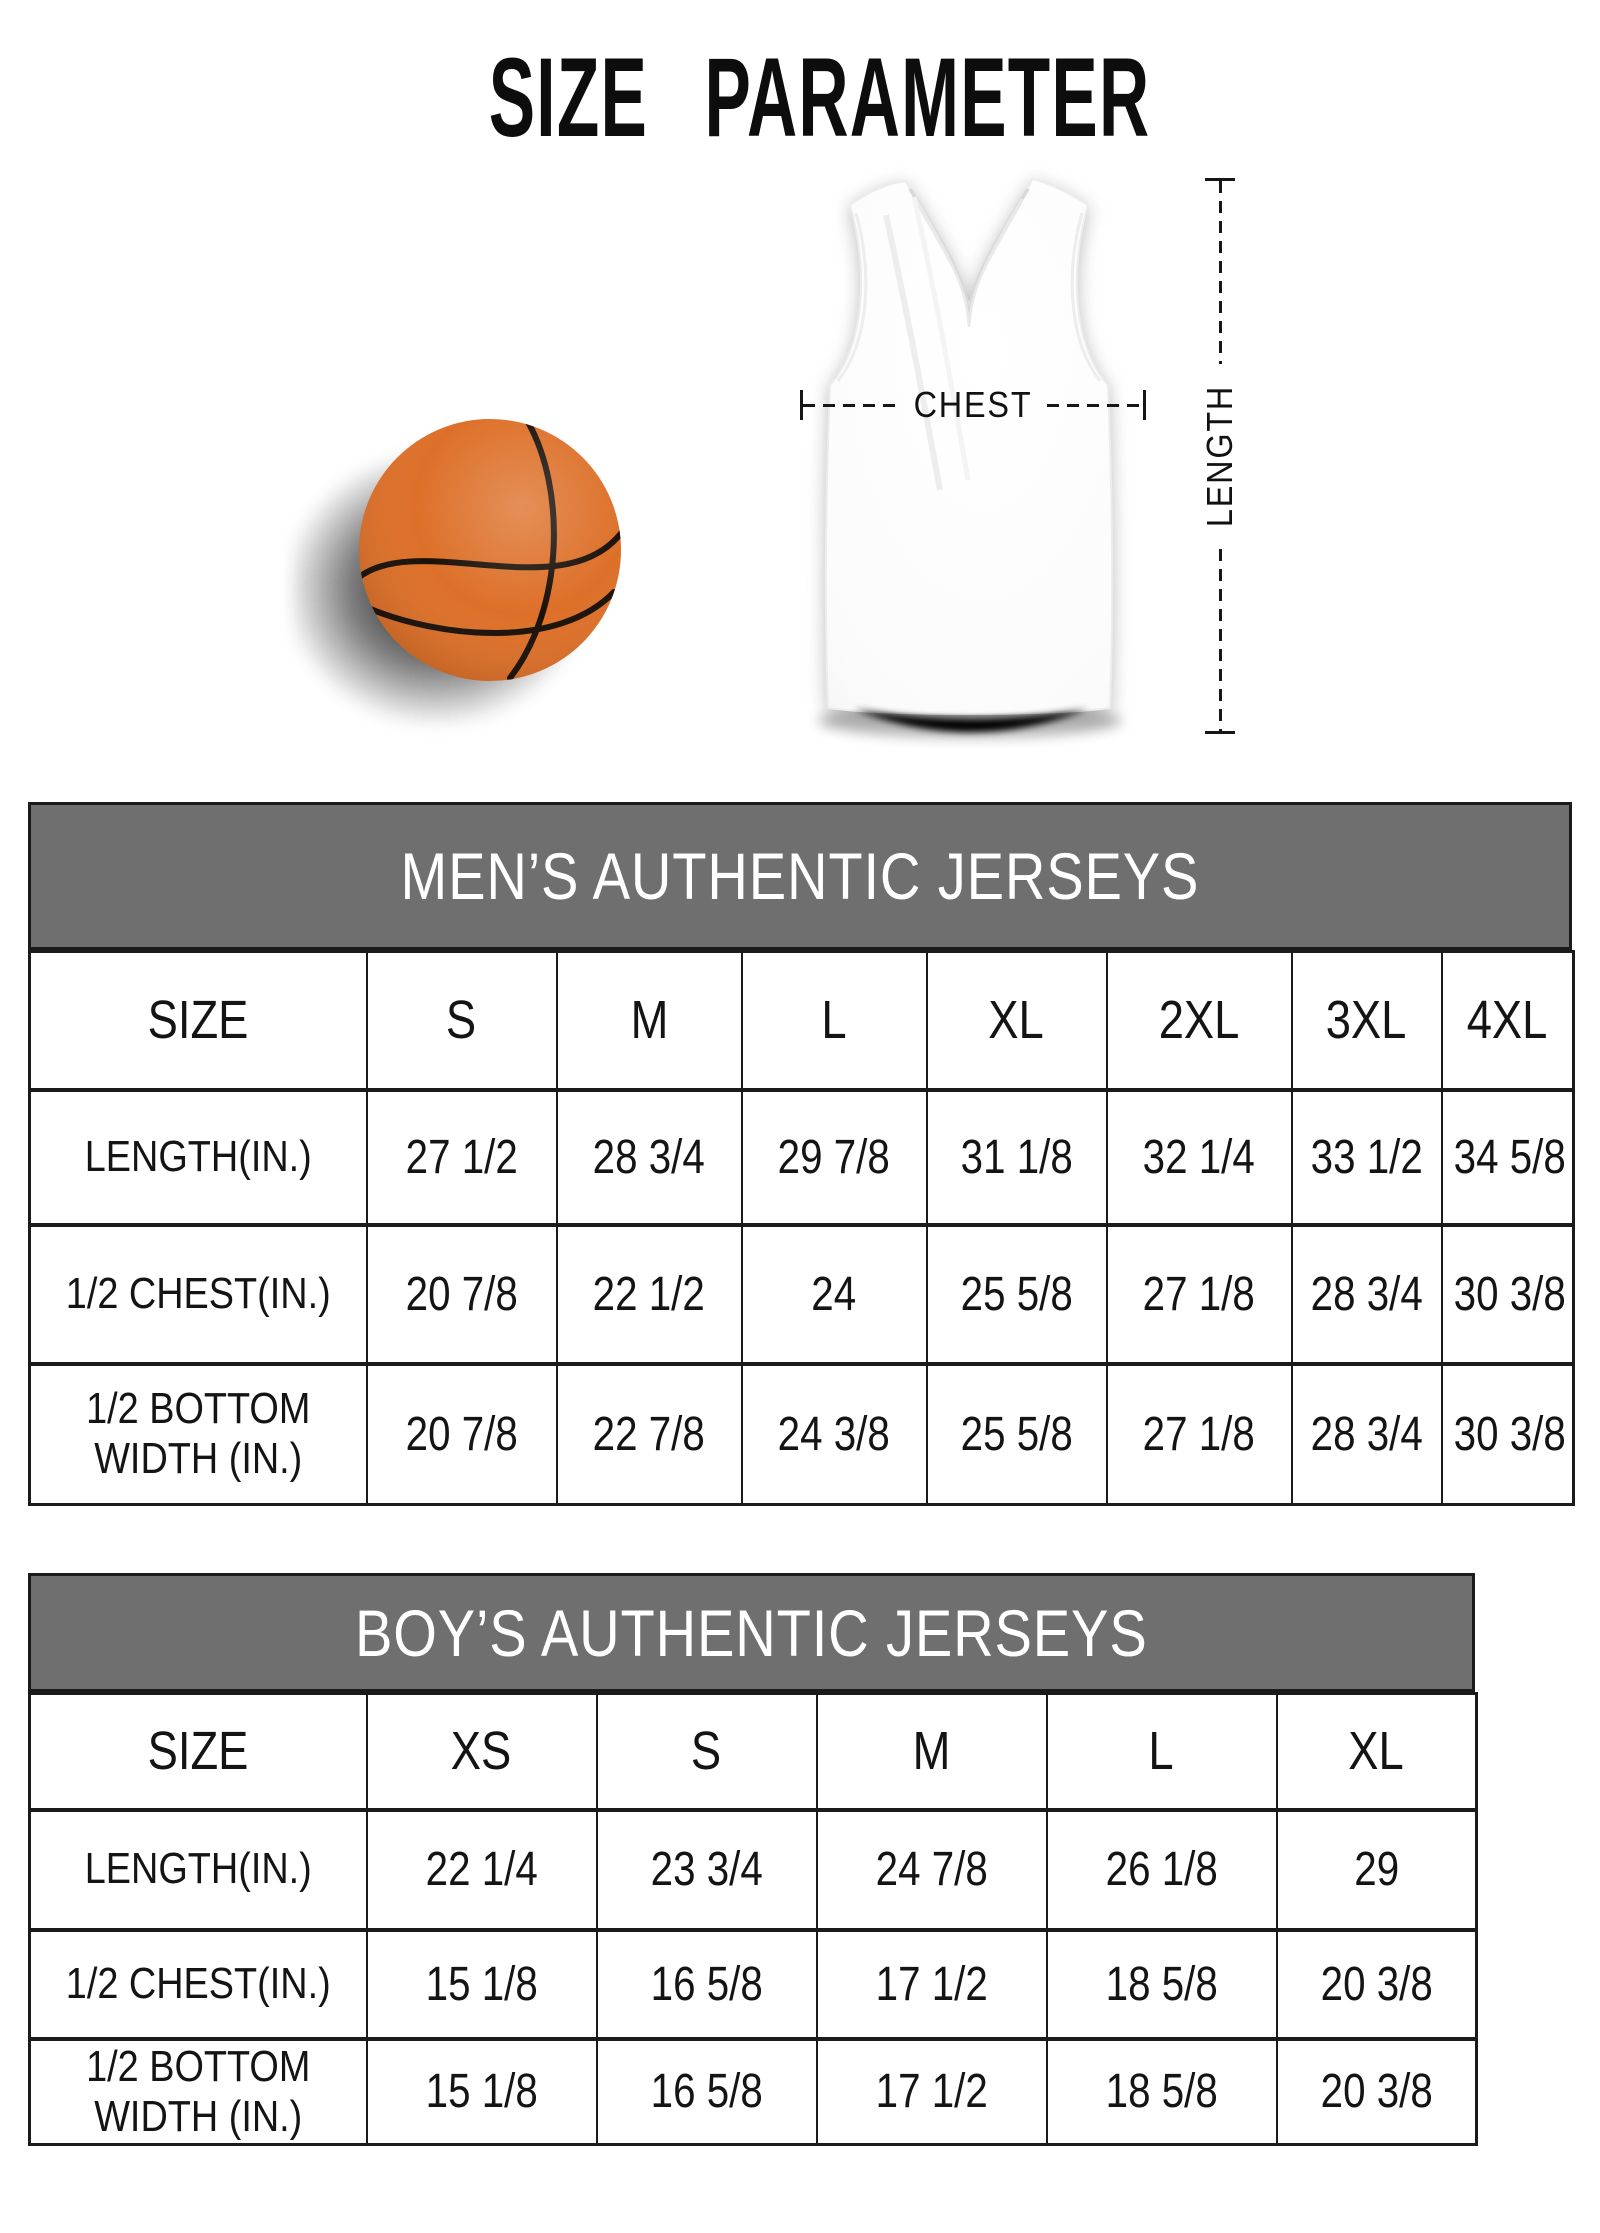 The width and height of the screenshot is (1600, 2233). Describe the element at coordinates (1198, 1021) in the screenshot. I see `column-header-cell: 2XL` at that location.